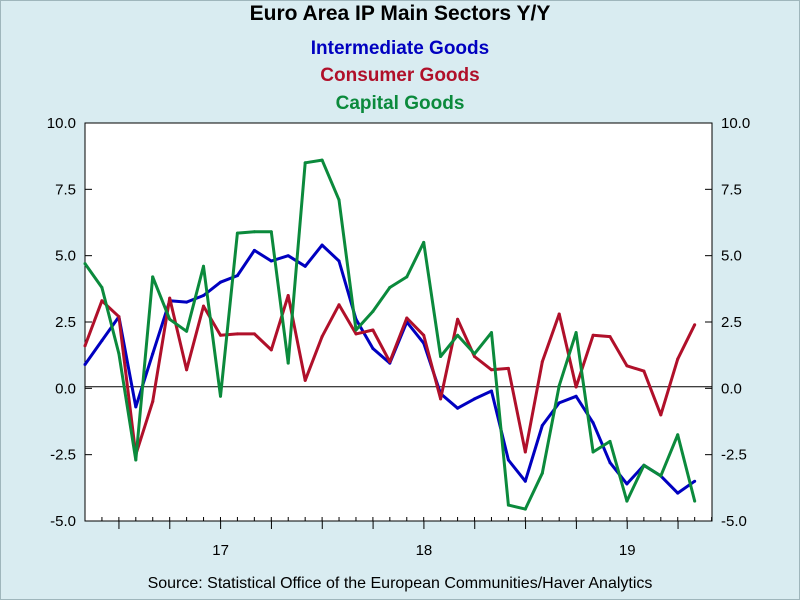 The image size is (800, 600). What do you see at coordinates (63, 521) in the screenshot?
I see `y-tick-label-left: -5.0` at bounding box center [63, 521].